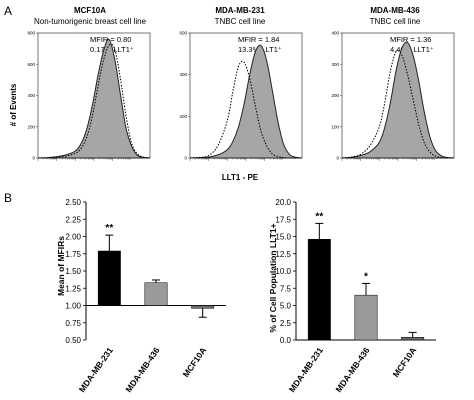 This screenshot has width=474, height=400. Describe the element at coordinates (395, 10) in the screenshot. I see `hist3-title: MDA-MB-436` at that location.